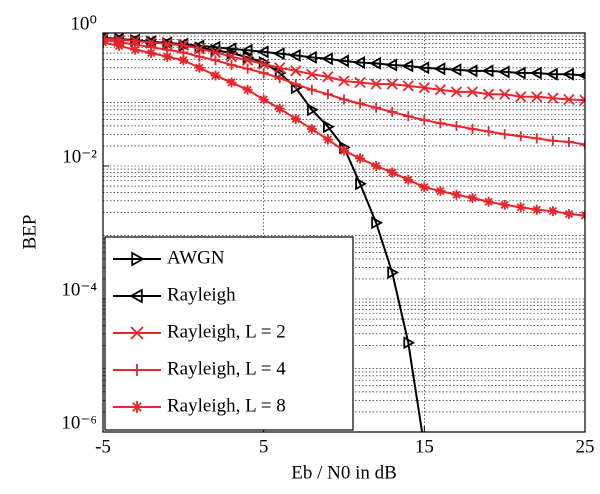 The height and width of the screenshot is (494, 600). What do you see at coordinates (29, 232) in the screenshot?
I see `y-axis-label: BEP` at bounding box center [29, 232].